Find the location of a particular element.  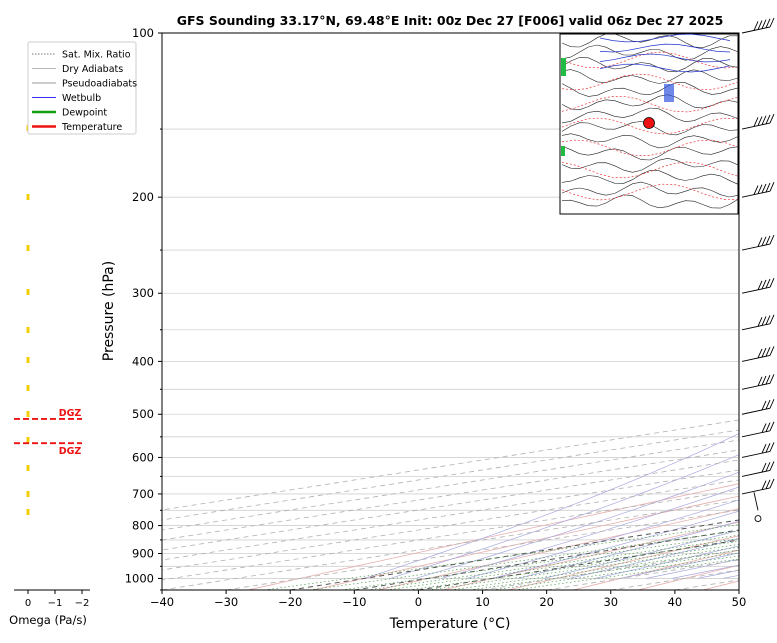

inset-map is located at coordinates (649, 124).